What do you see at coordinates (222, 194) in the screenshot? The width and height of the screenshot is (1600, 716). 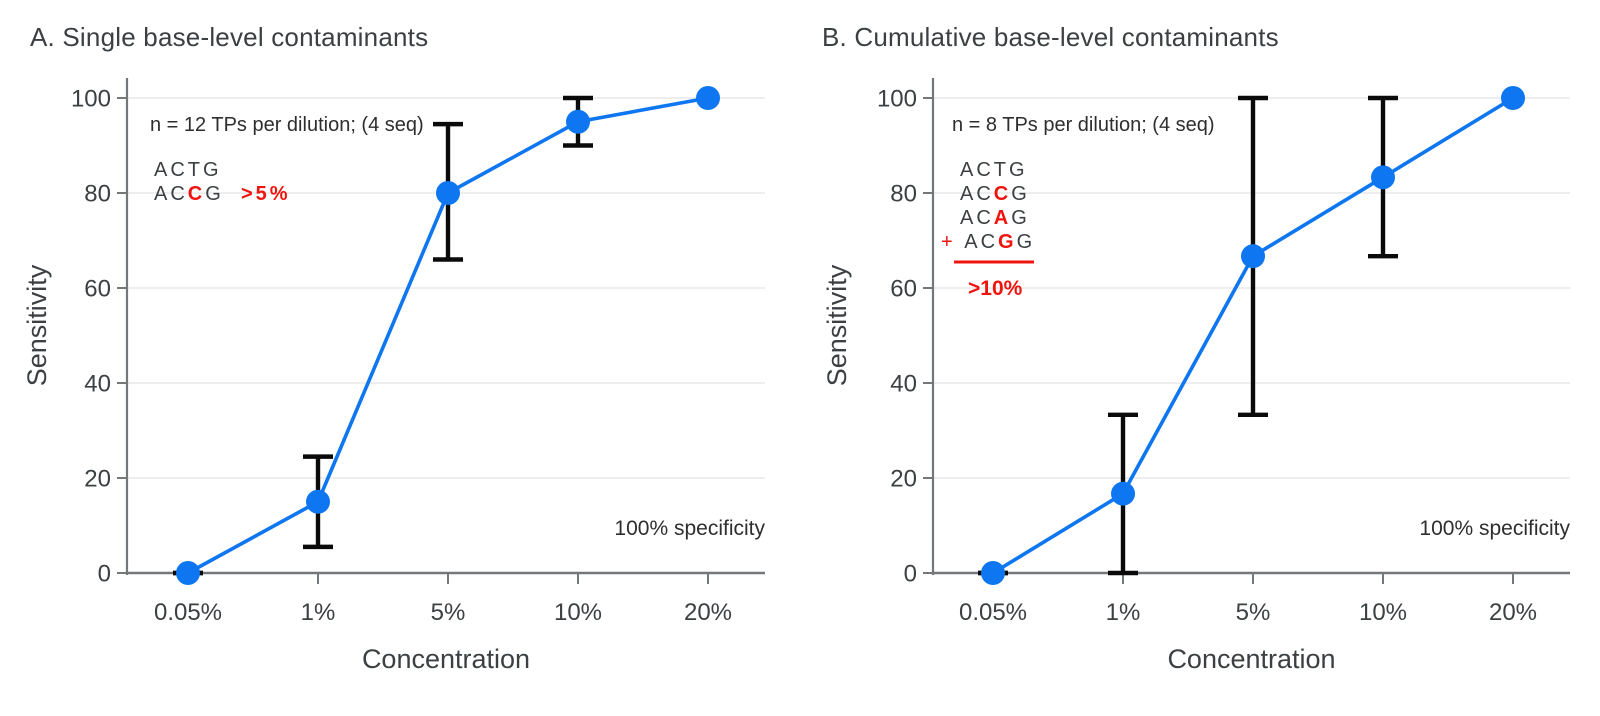 I see `sequence-line: ACCG >5%` at bounding box center [222, 194].